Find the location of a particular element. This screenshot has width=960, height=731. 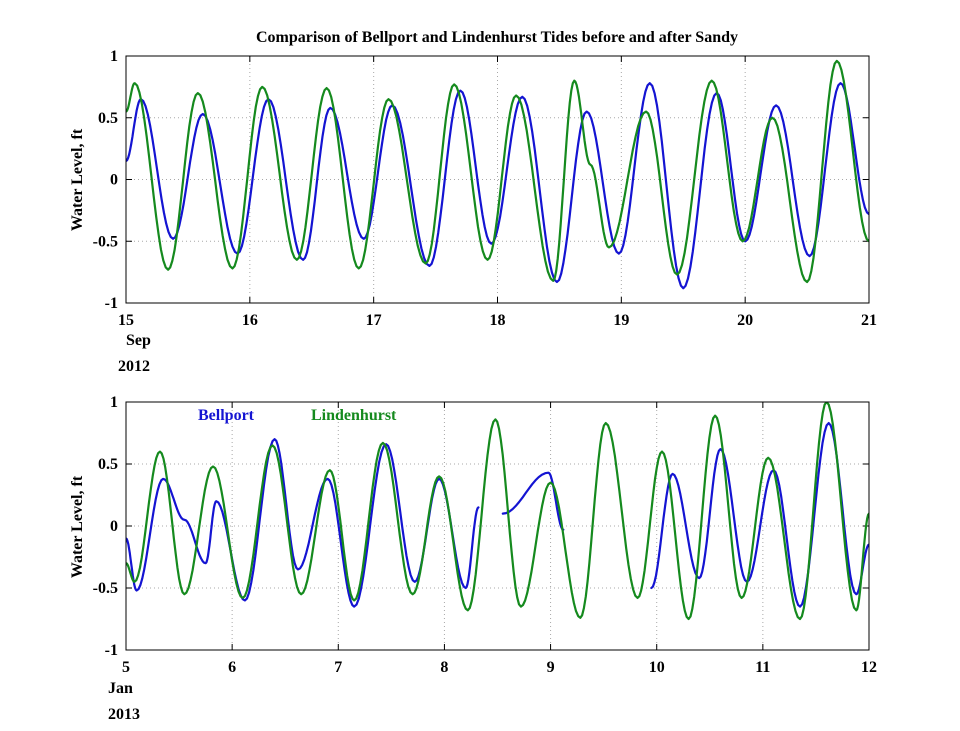

x-tick-label: 11 is located at coordinates (762, 667).